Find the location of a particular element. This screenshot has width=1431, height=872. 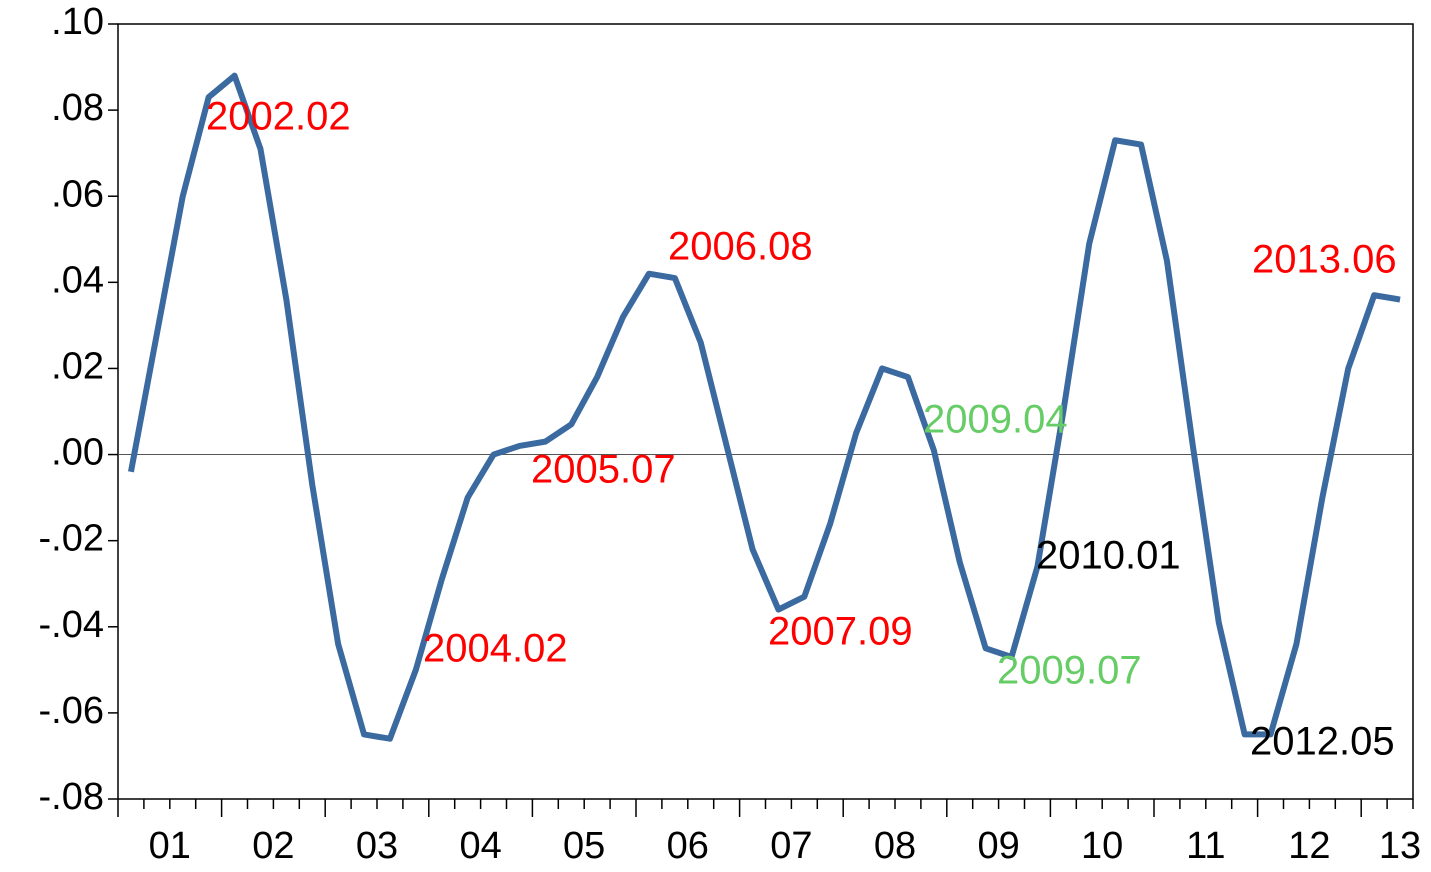

annotation: 2002.02 is located at coordinates (278, 117).